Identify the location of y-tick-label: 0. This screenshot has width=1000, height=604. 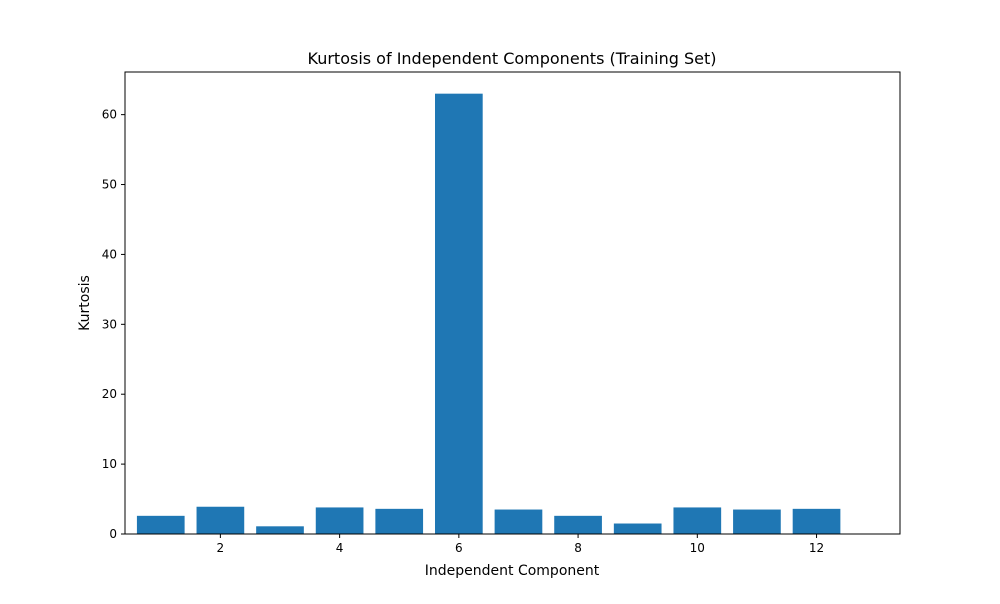
(113, 534).